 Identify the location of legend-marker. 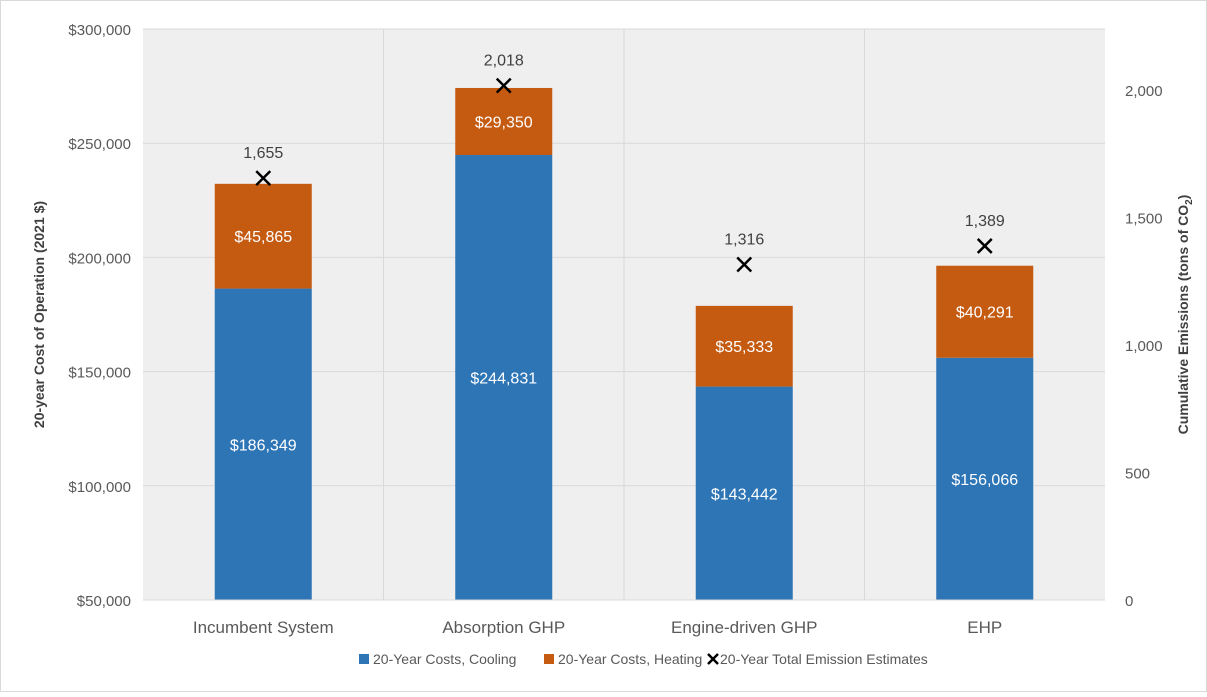
(713, 659).